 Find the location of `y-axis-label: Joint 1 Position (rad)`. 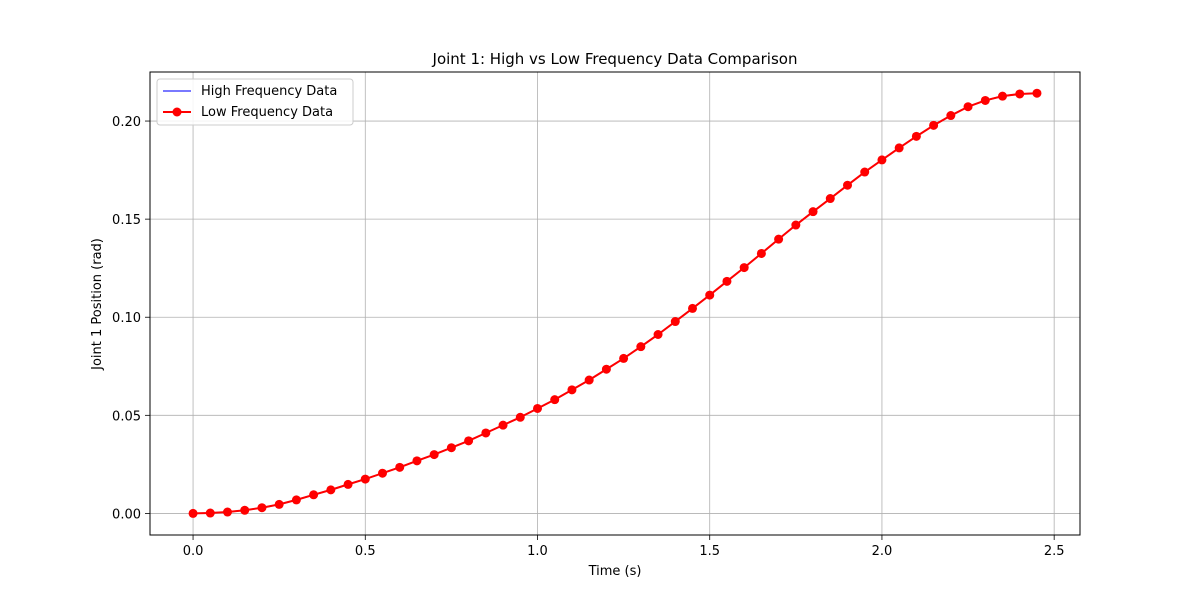

y-axis-label: Joint 1 Position (rad) is located at coordinates (97, 304).